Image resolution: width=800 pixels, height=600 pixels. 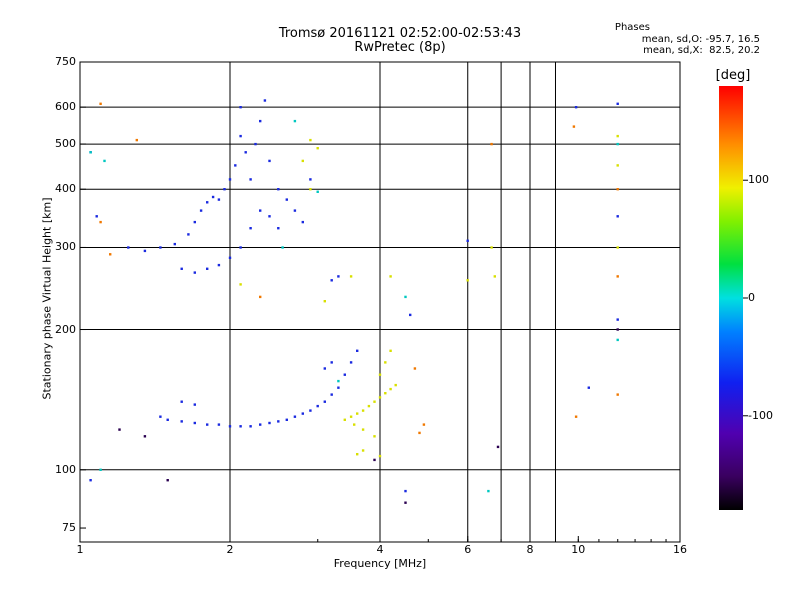 What do you see at coordinates (65, 107) in the screenshot?
I see `y-tick-label: 600` at bounding box center [65, 107].